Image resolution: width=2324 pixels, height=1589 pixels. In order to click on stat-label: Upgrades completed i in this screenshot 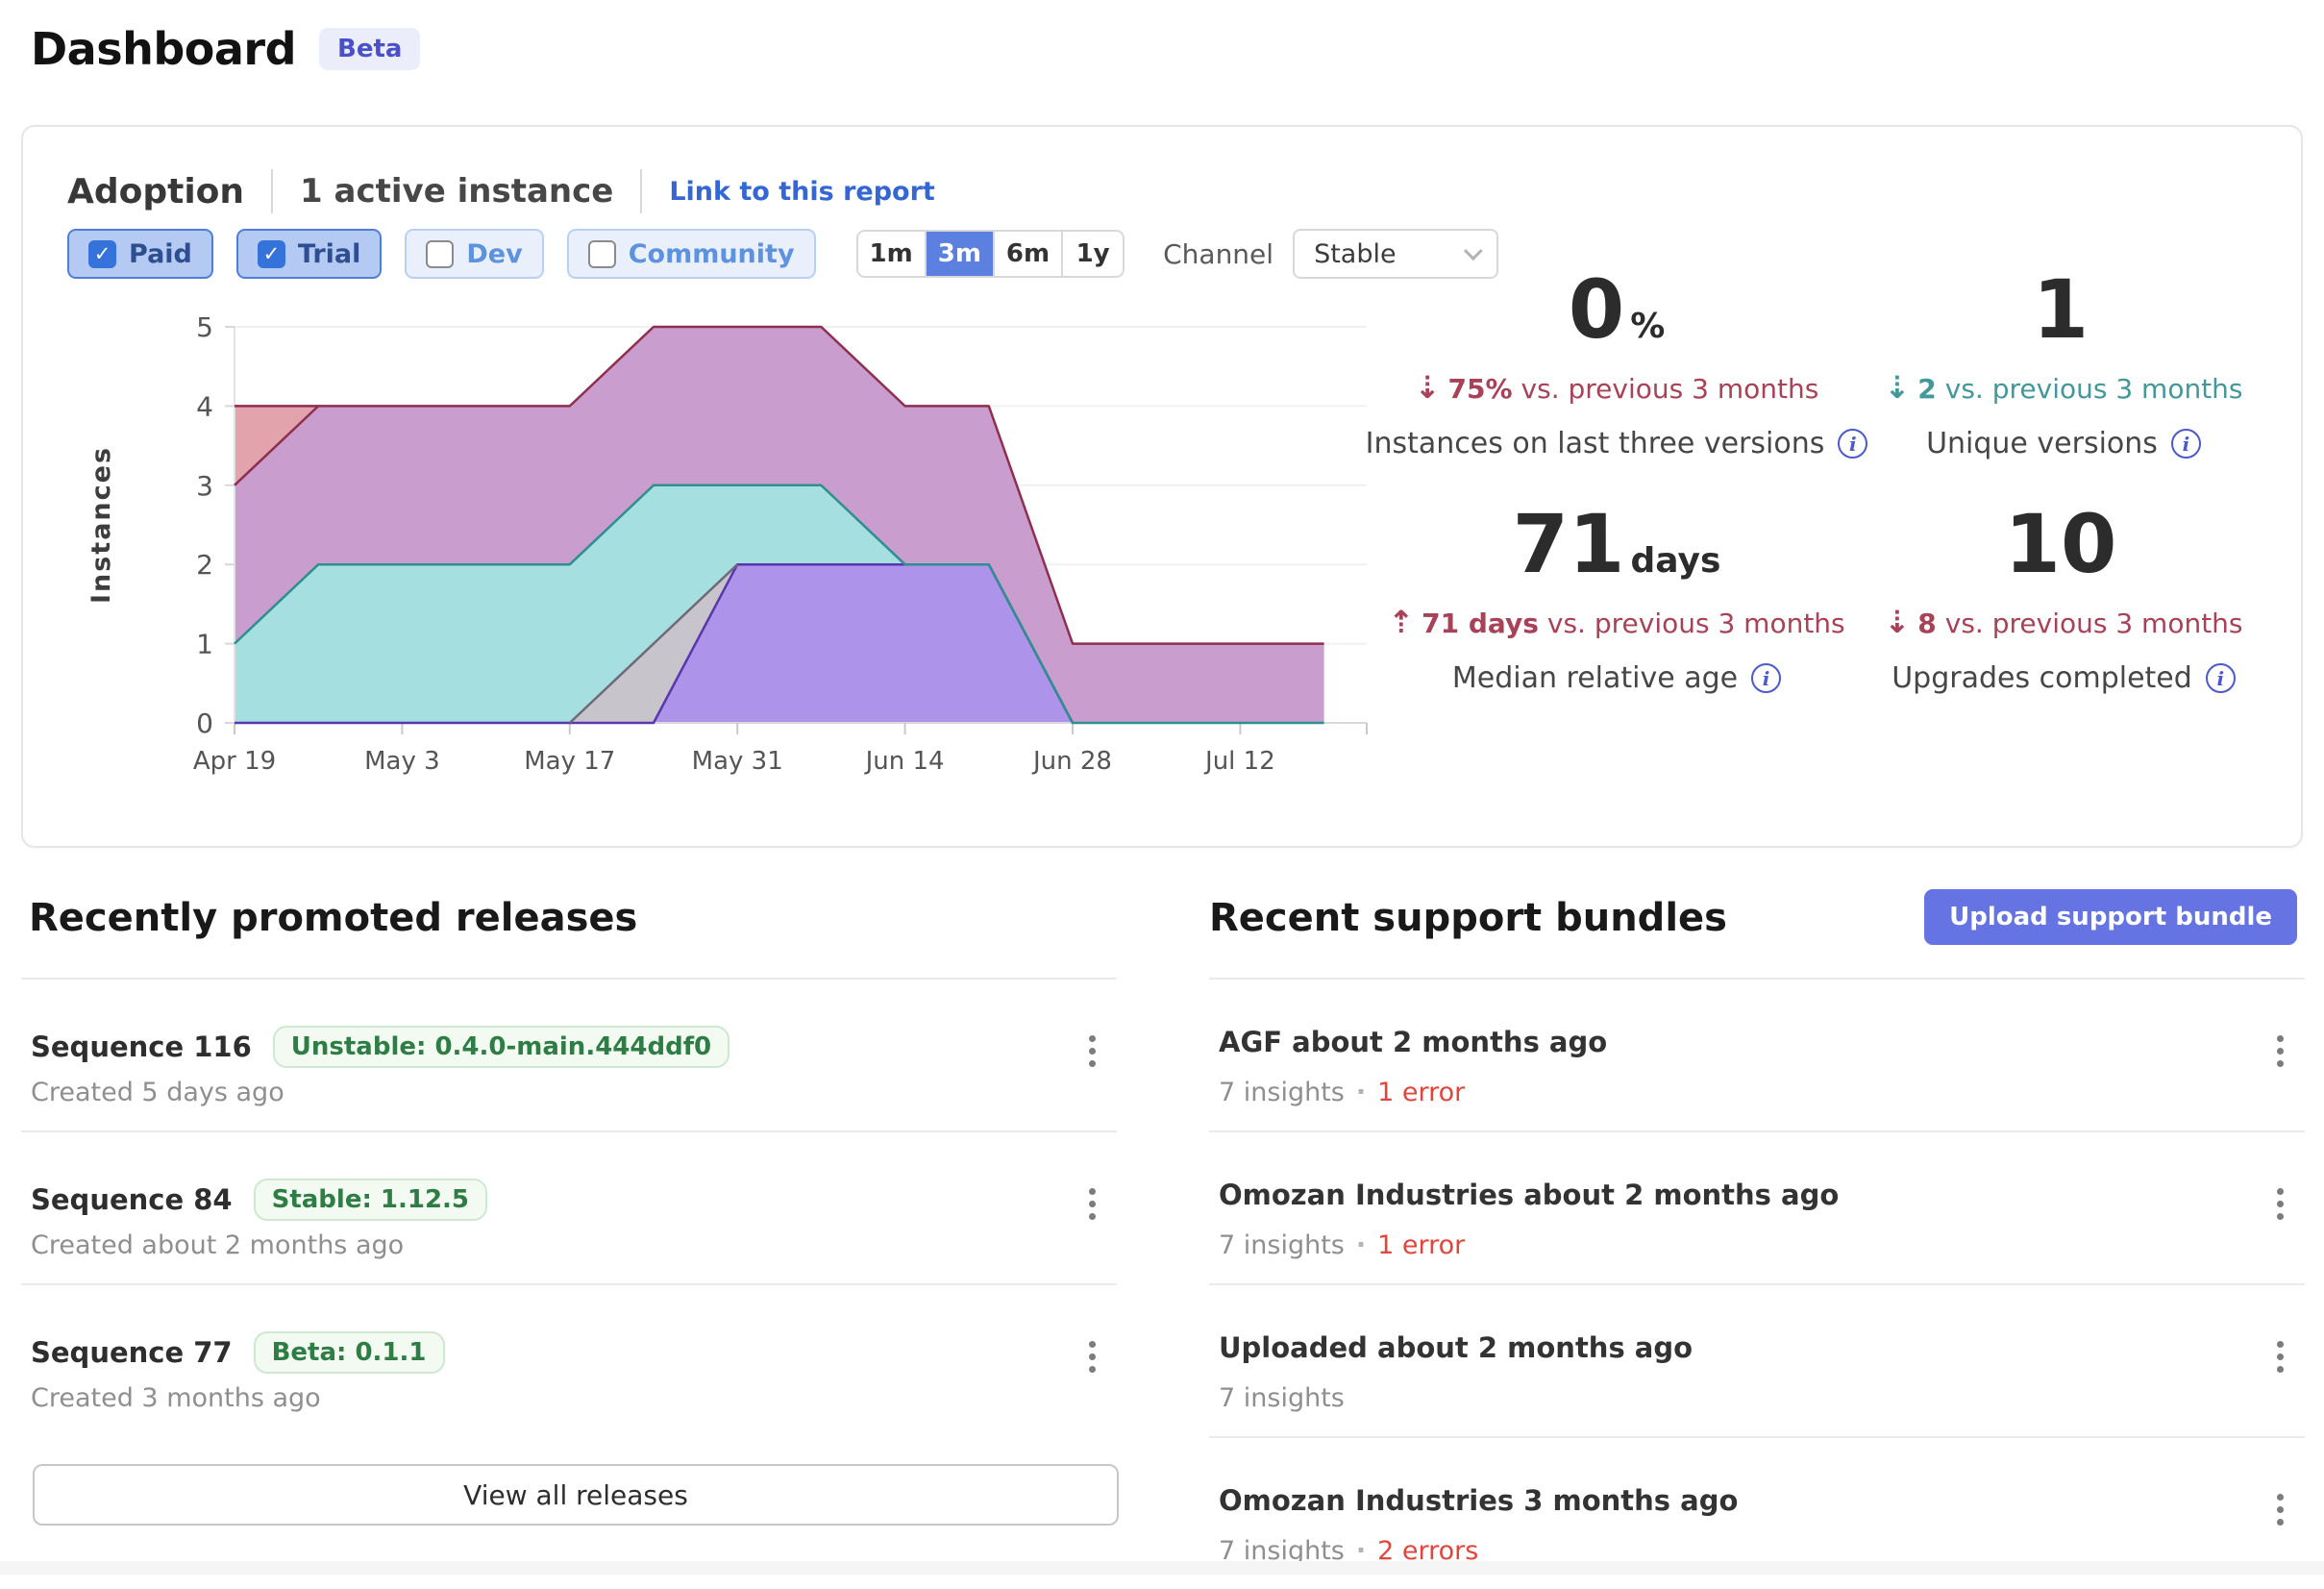, I will do `click(2045, 678)`.